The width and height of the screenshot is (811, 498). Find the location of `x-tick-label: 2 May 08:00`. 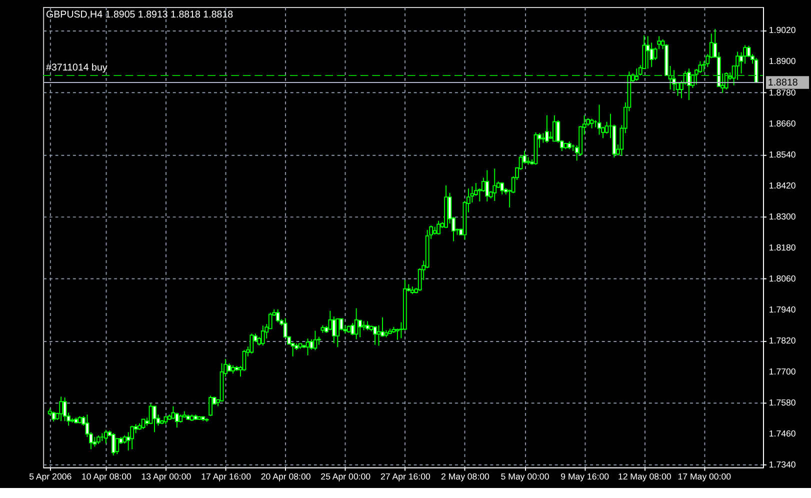

x-tick-label: 2 May 08:00 is located at coordinates (465, 477).